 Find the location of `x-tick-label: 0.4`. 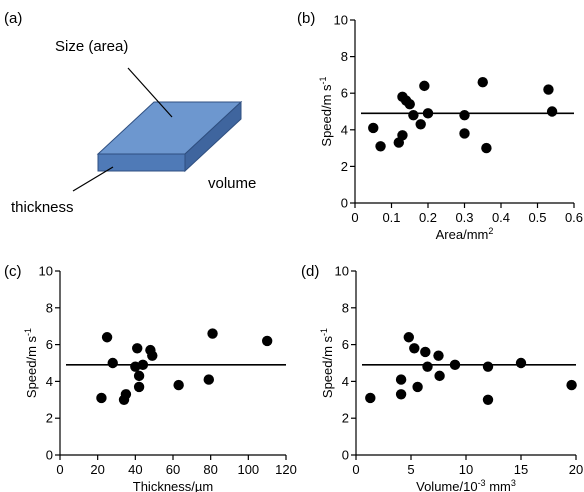

x-tick-label: 0.4 is located at coordinates (501, 217).